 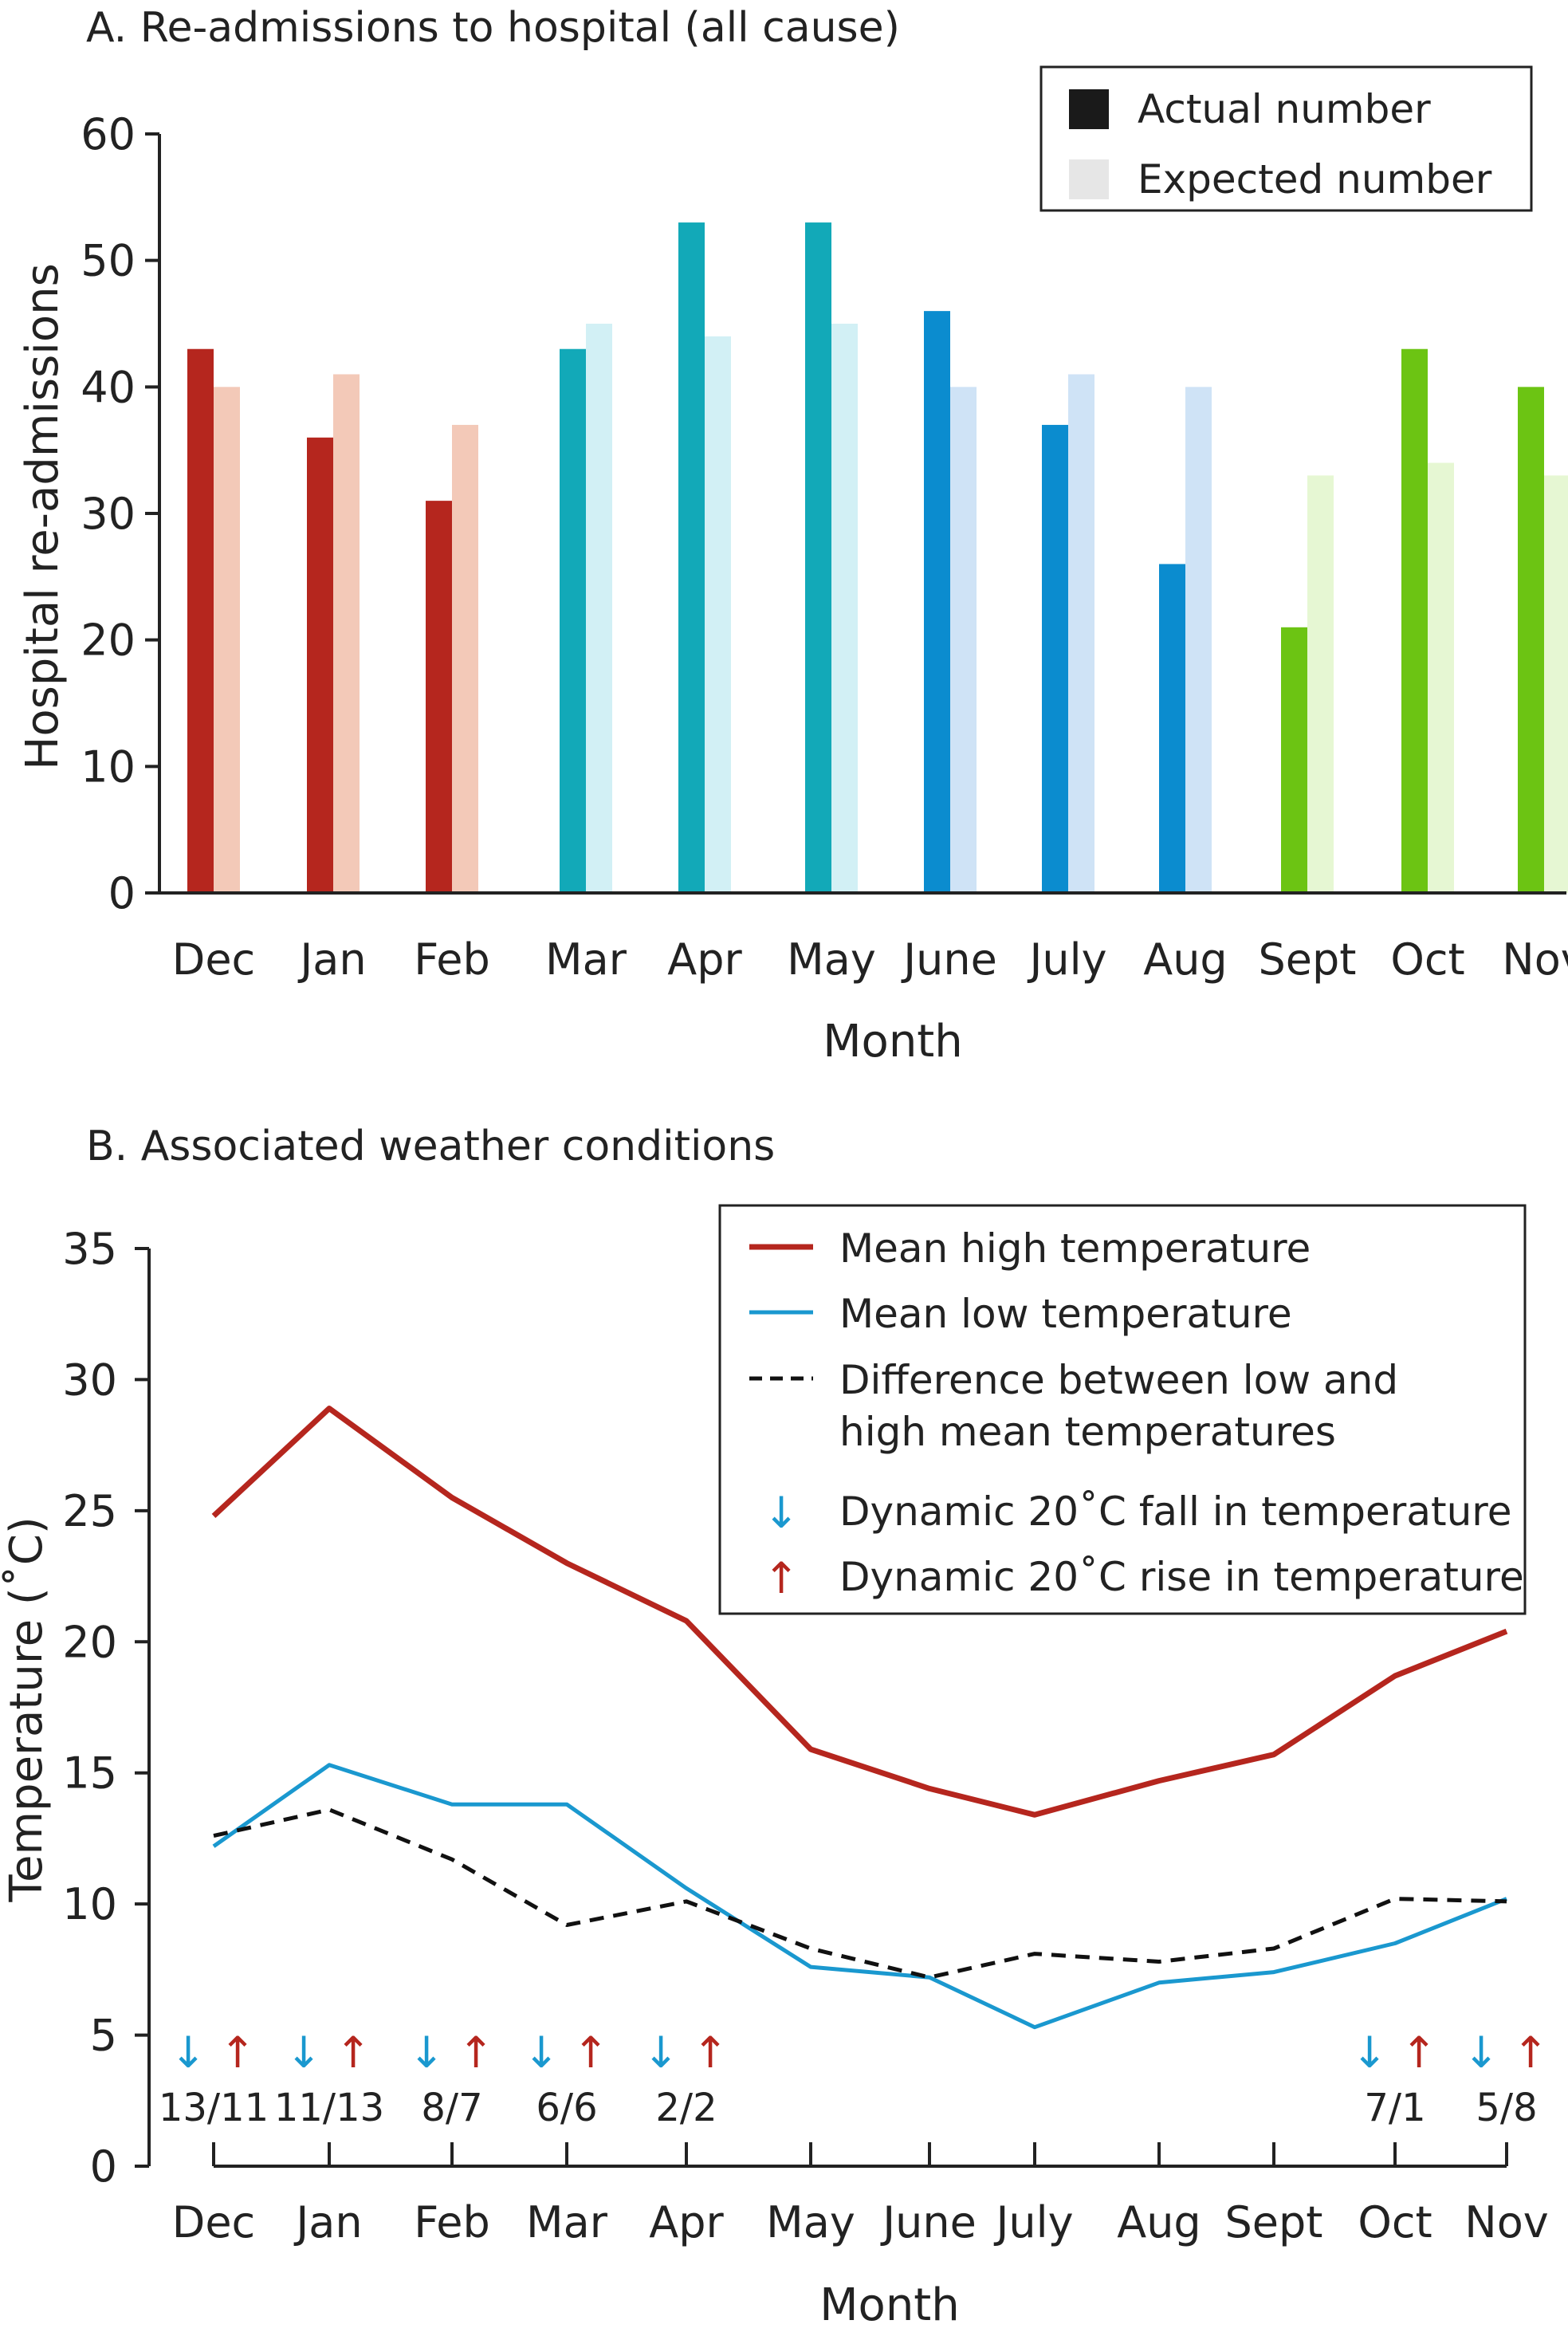 I want to click on bar-expected-oct, so click(x=1441, y=677).